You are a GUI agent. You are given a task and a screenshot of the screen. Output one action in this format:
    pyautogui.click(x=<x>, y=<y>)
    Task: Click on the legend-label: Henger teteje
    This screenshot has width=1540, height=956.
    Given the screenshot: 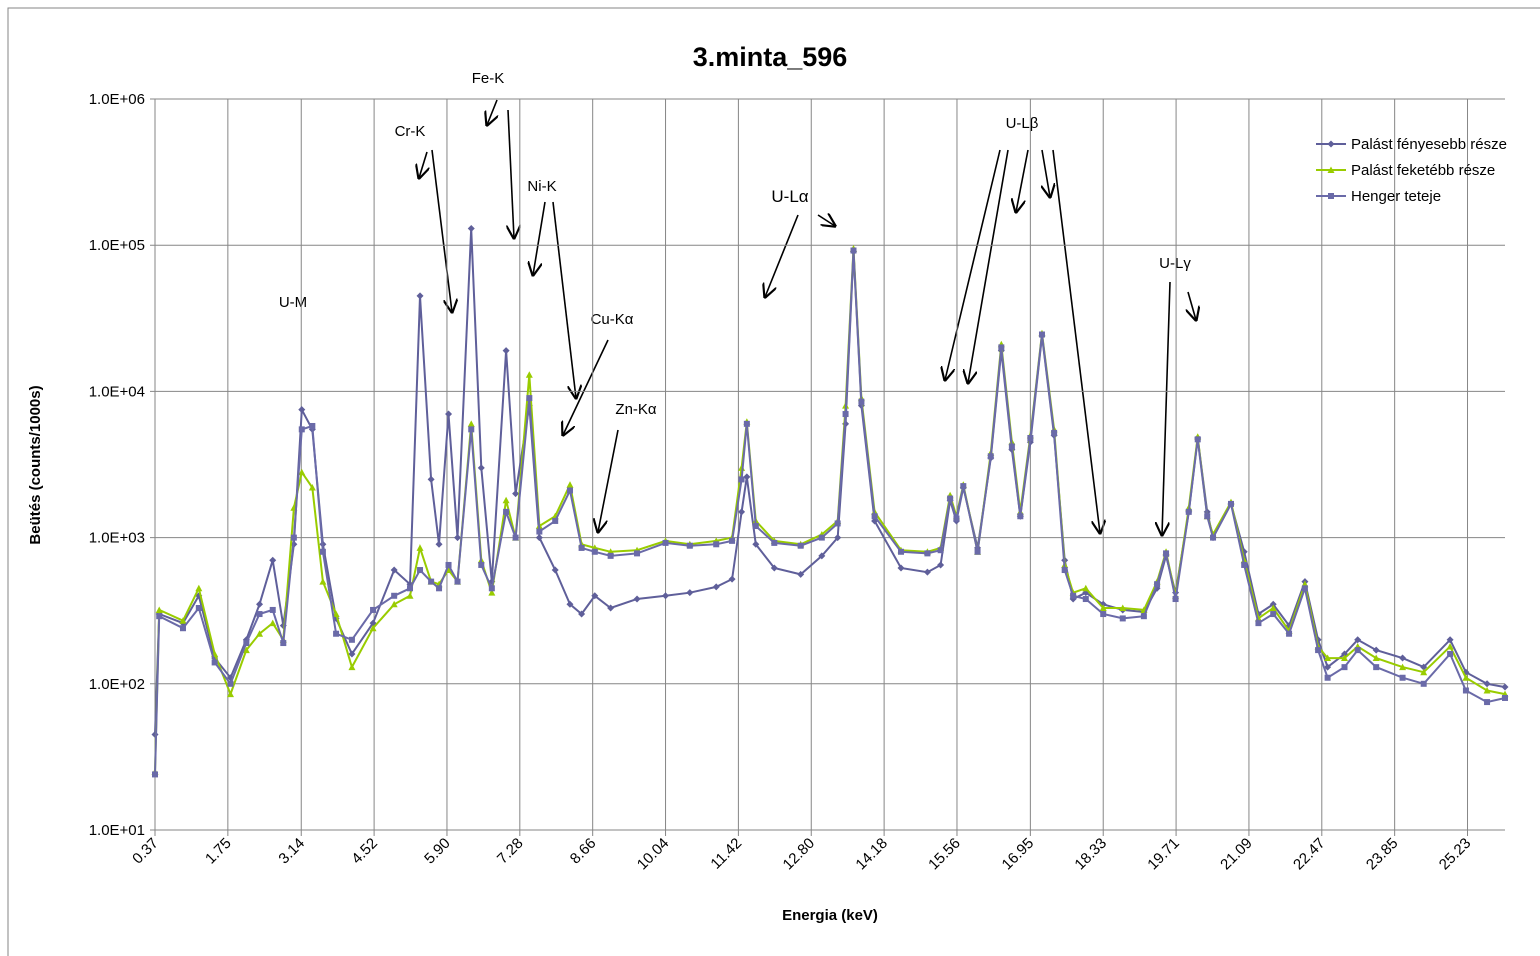 What is the action you would take?
    pyautogui.click(x=1396, y=196)
    